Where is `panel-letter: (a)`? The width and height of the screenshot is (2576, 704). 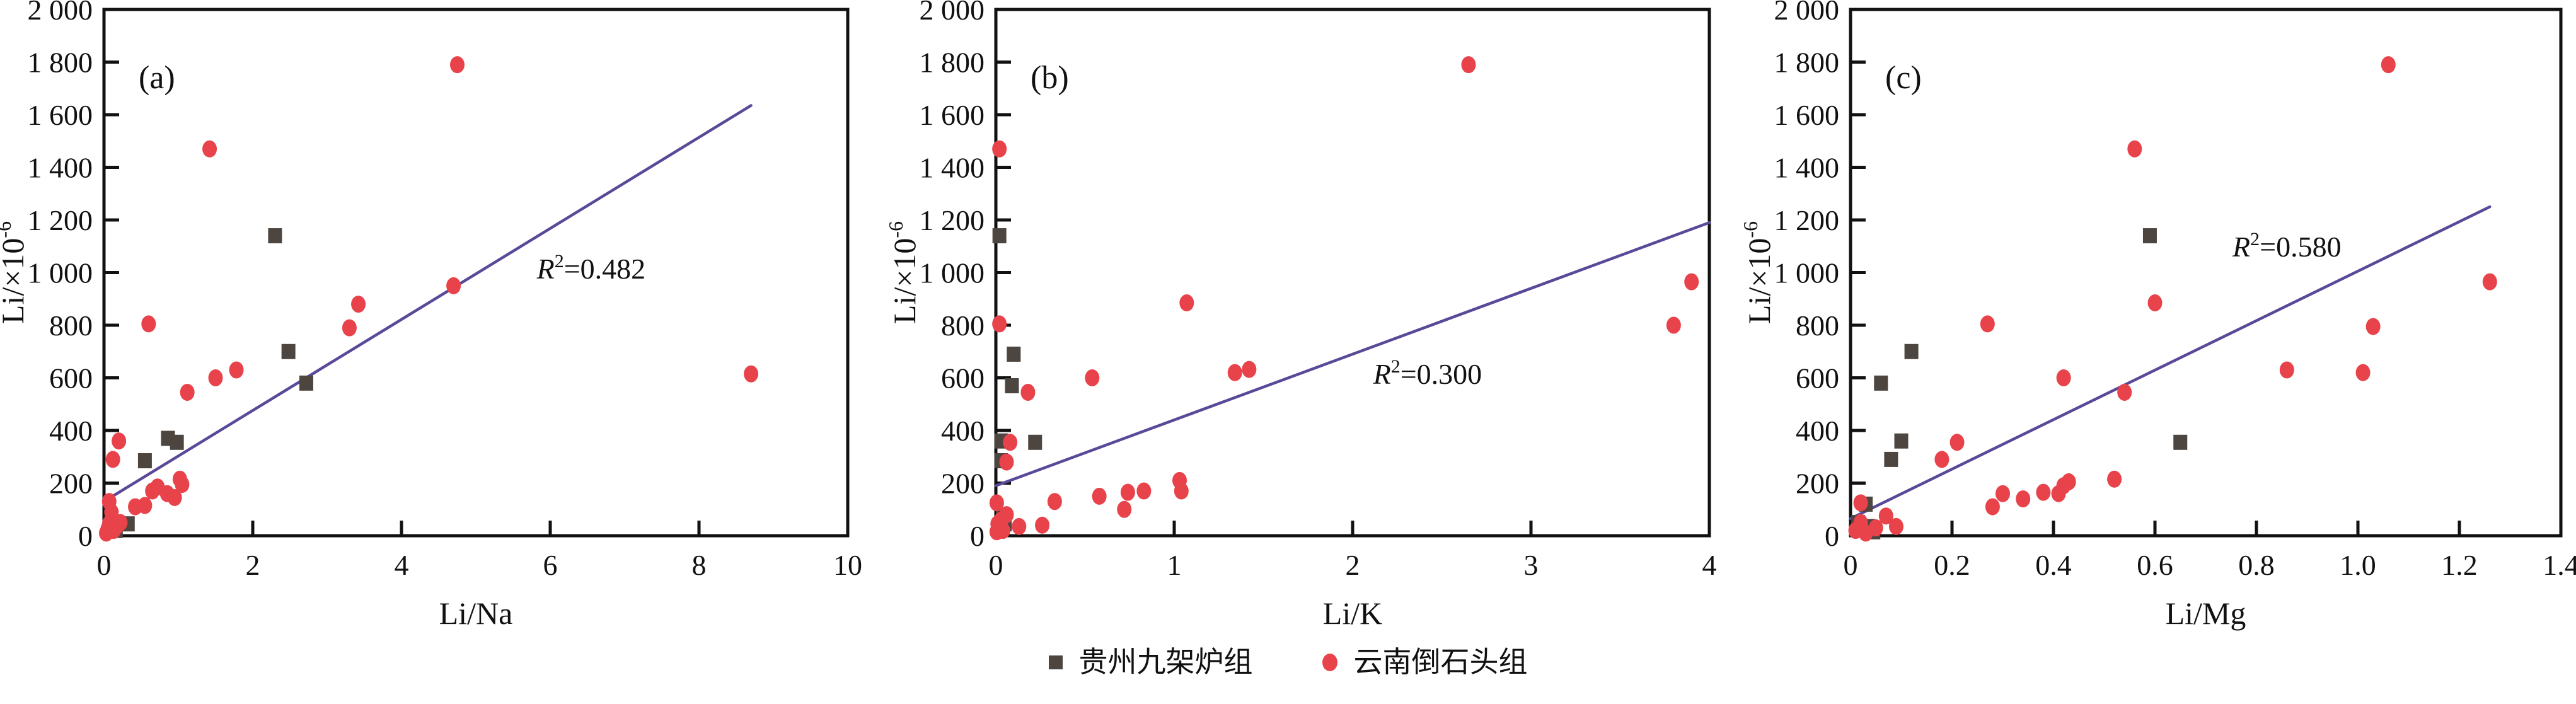 panel-letter: (a) is located at coordinates (157, 78).